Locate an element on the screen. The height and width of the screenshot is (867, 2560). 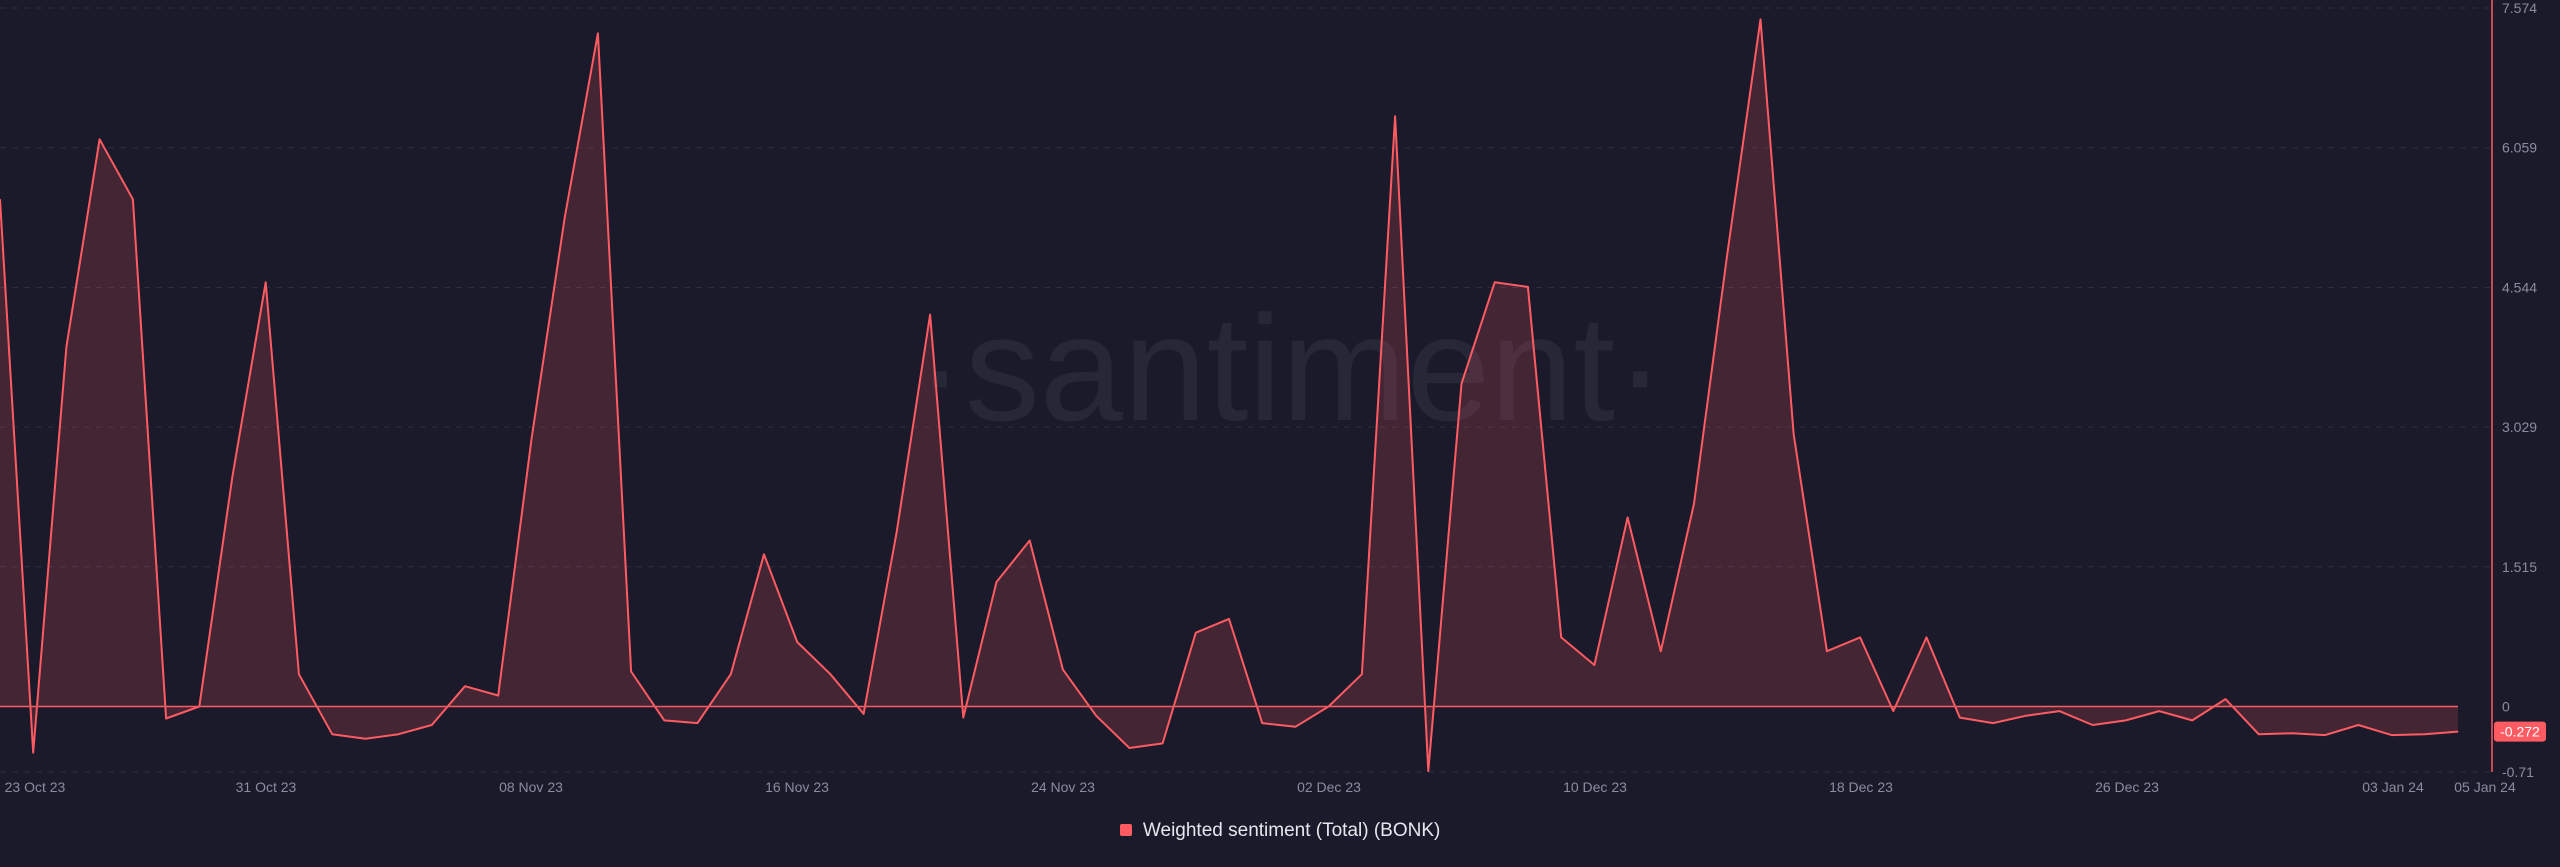
y-tick-label: 0 is located at coordinates (2506, 707).